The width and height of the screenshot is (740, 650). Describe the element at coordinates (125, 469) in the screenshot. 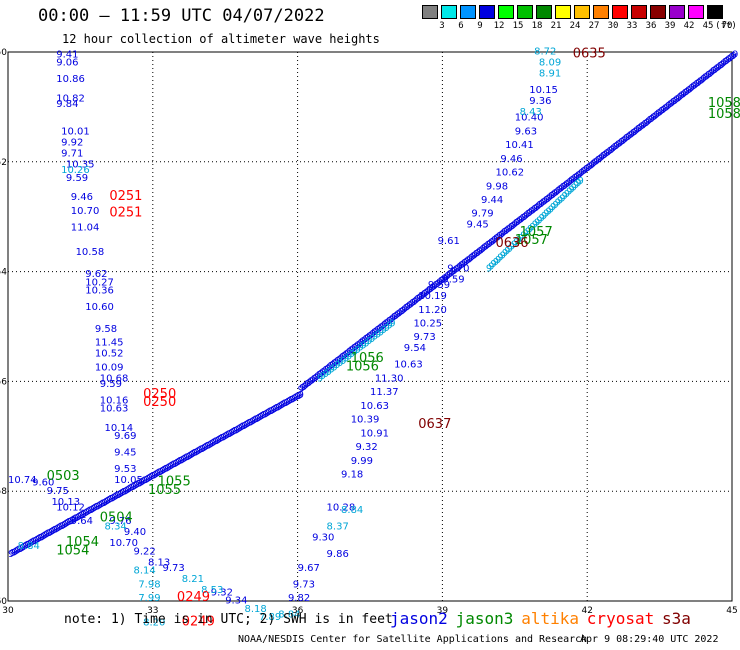

I see `wave-height-label: 9.53` at that location.